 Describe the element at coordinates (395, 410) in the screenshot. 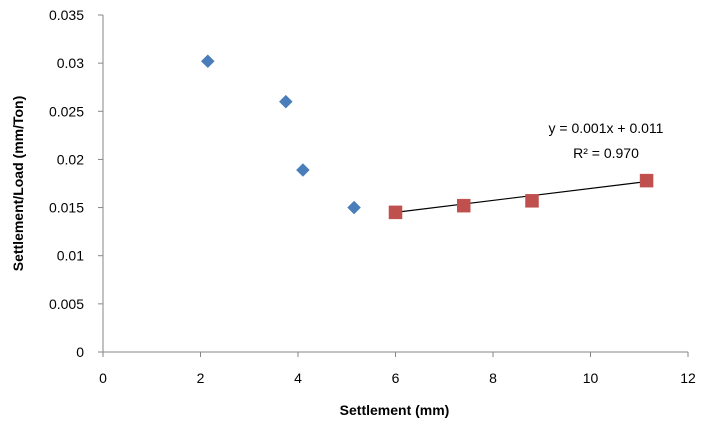

I see `x-axis-title: Settlement (mm)` at that location.